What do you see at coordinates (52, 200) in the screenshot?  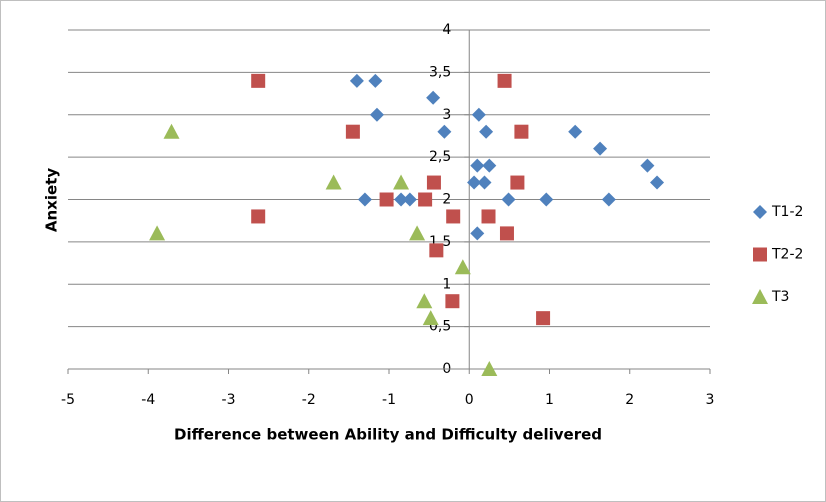 I see `y-axis-title: Anxiety` at bounding box center [52, 200].